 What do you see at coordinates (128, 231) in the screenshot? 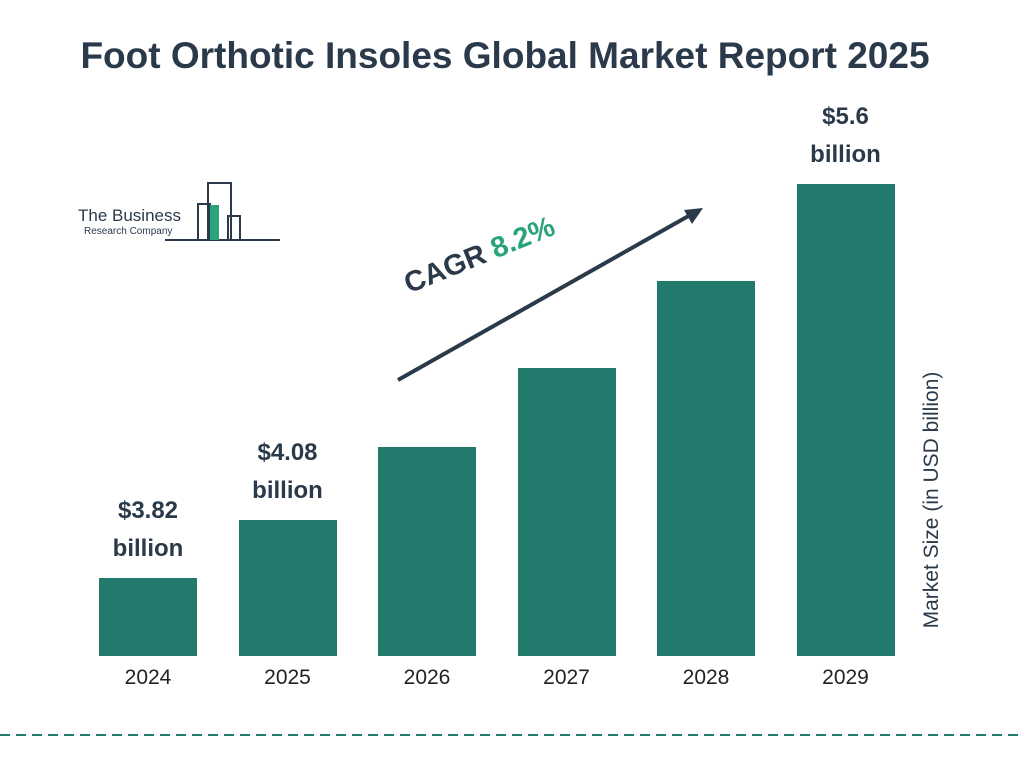
I see `logo-subtext: Research Company` at bounding box center [128, 231].